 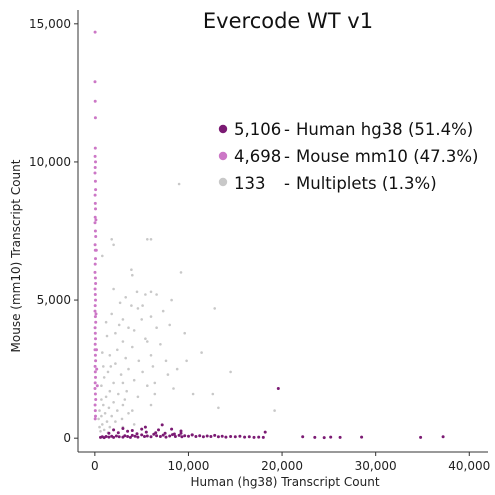 I want to click on legend-percent-multiplets: (1.3%), so click(x=409, y=183).